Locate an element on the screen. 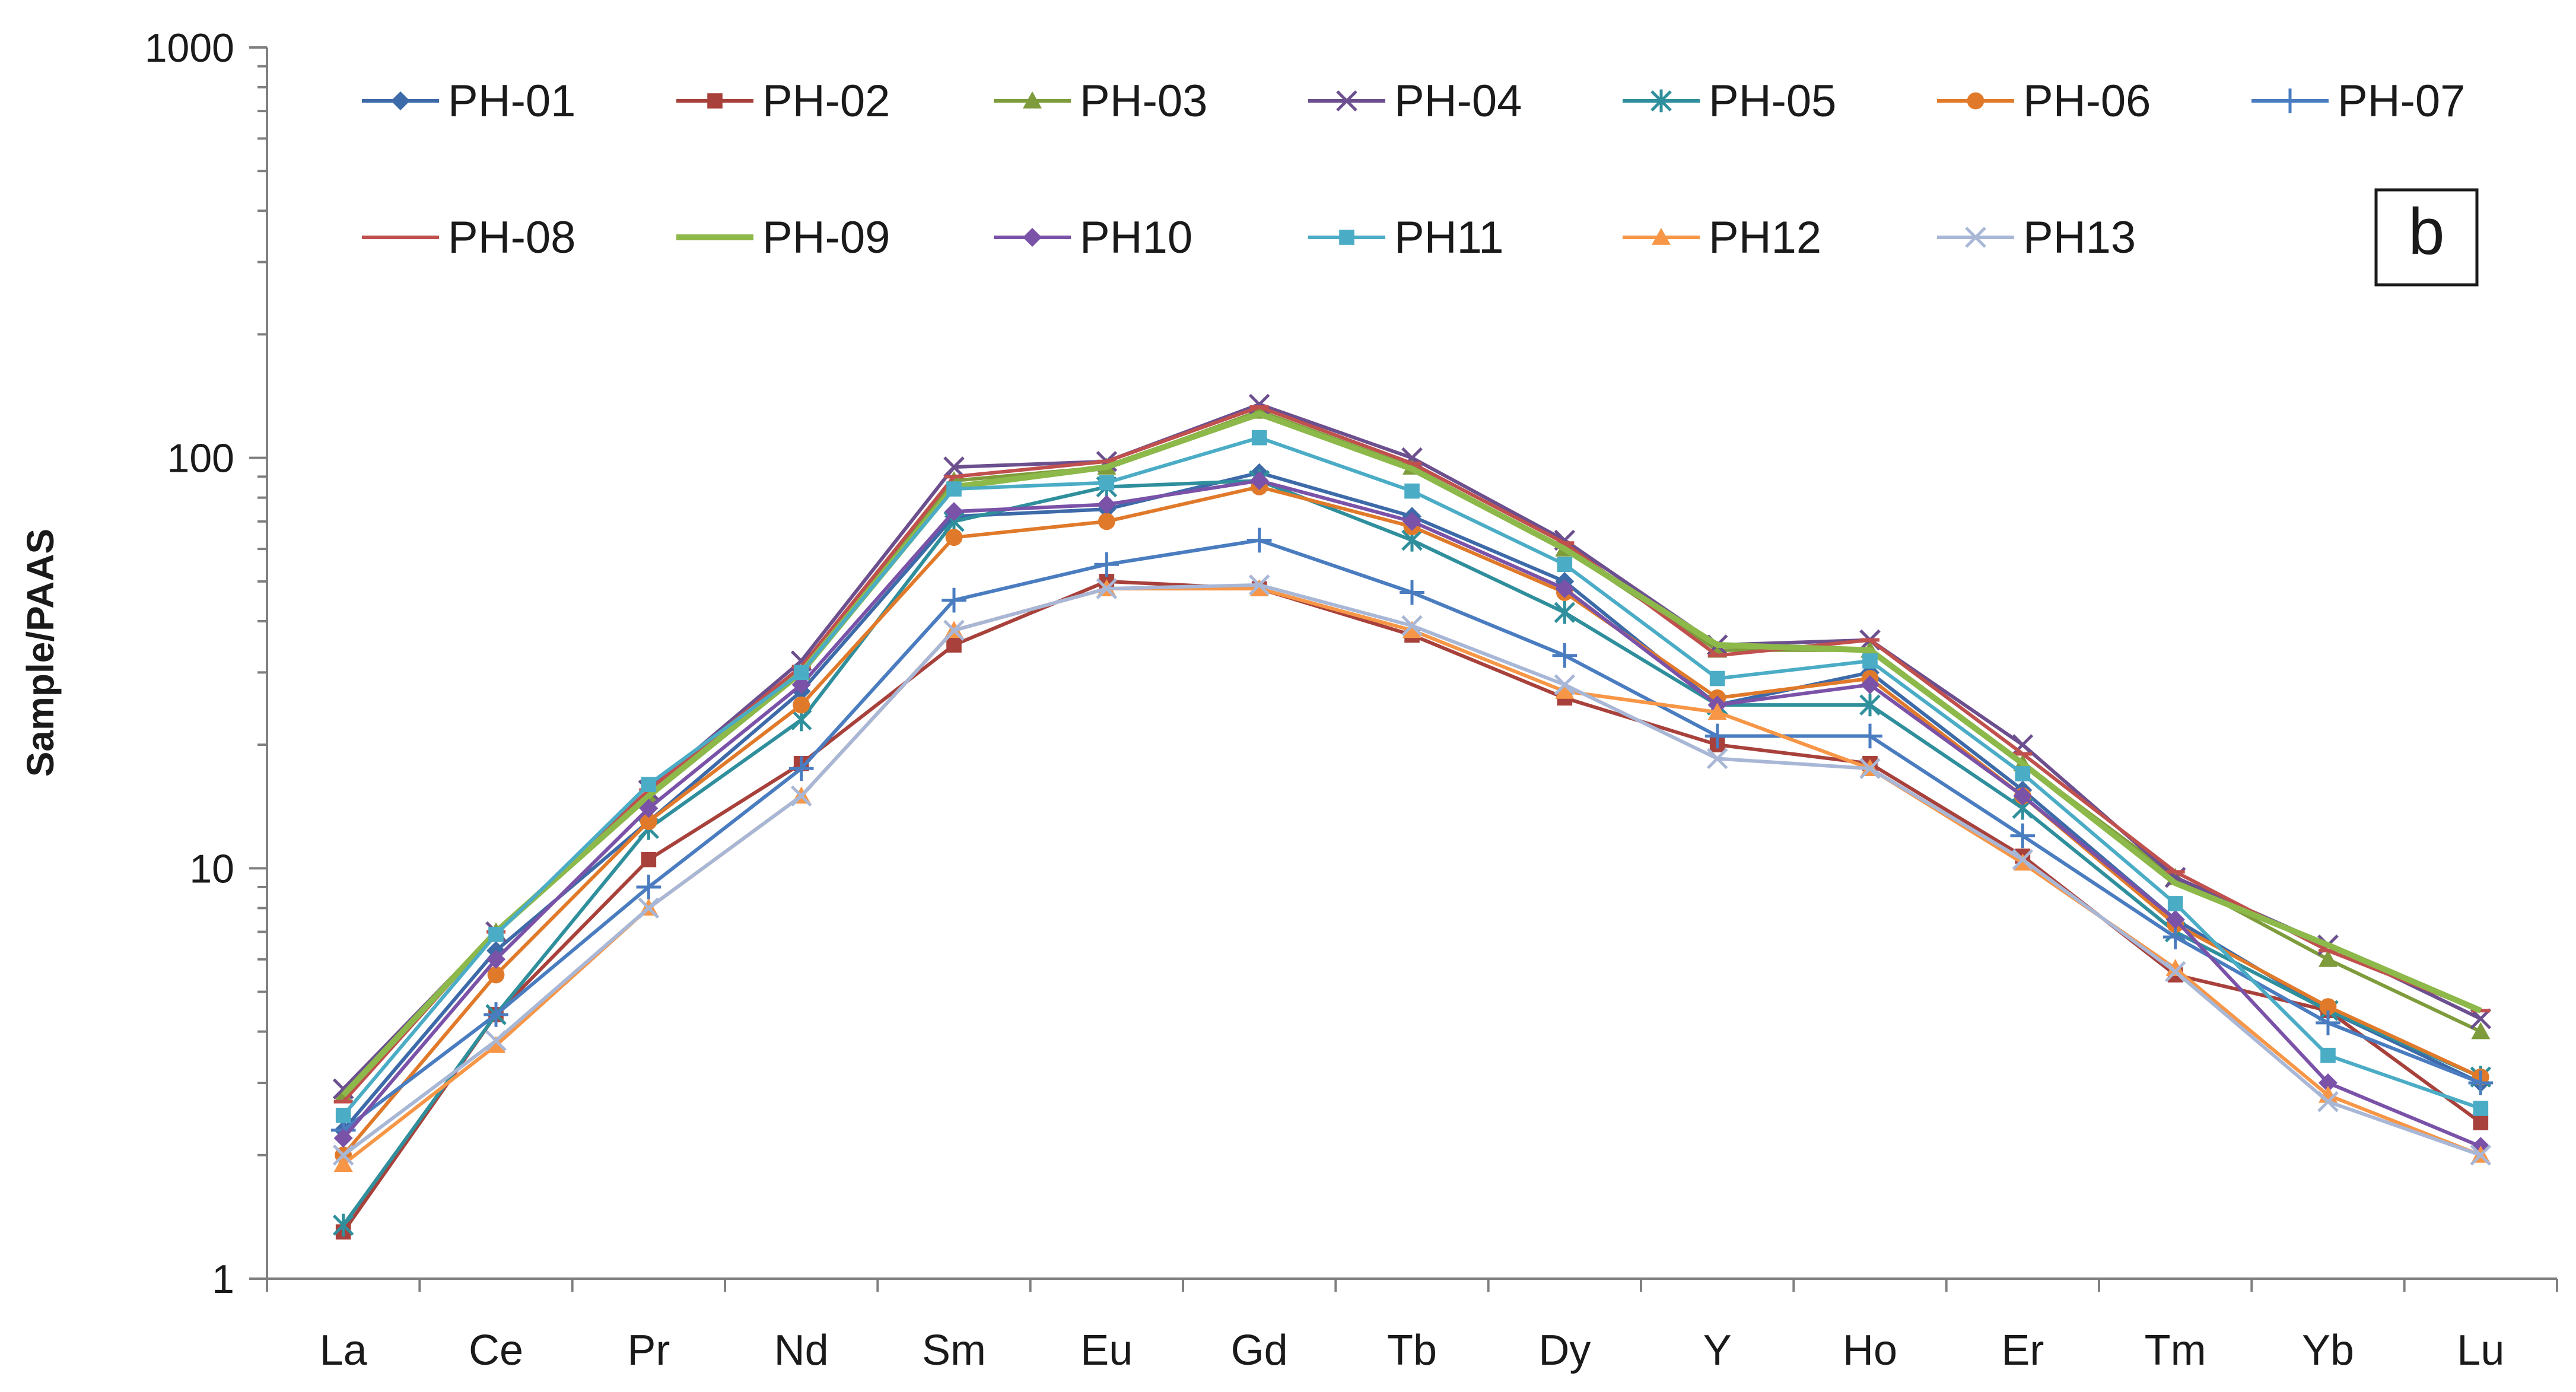 This screenshot has height=1392, width=2576. x-ticks: La Ce Pr Nd Sm Eu Gd Tb Dy Y Ho Er Tm Yb Lu is located at coordinates (1412, 1326).